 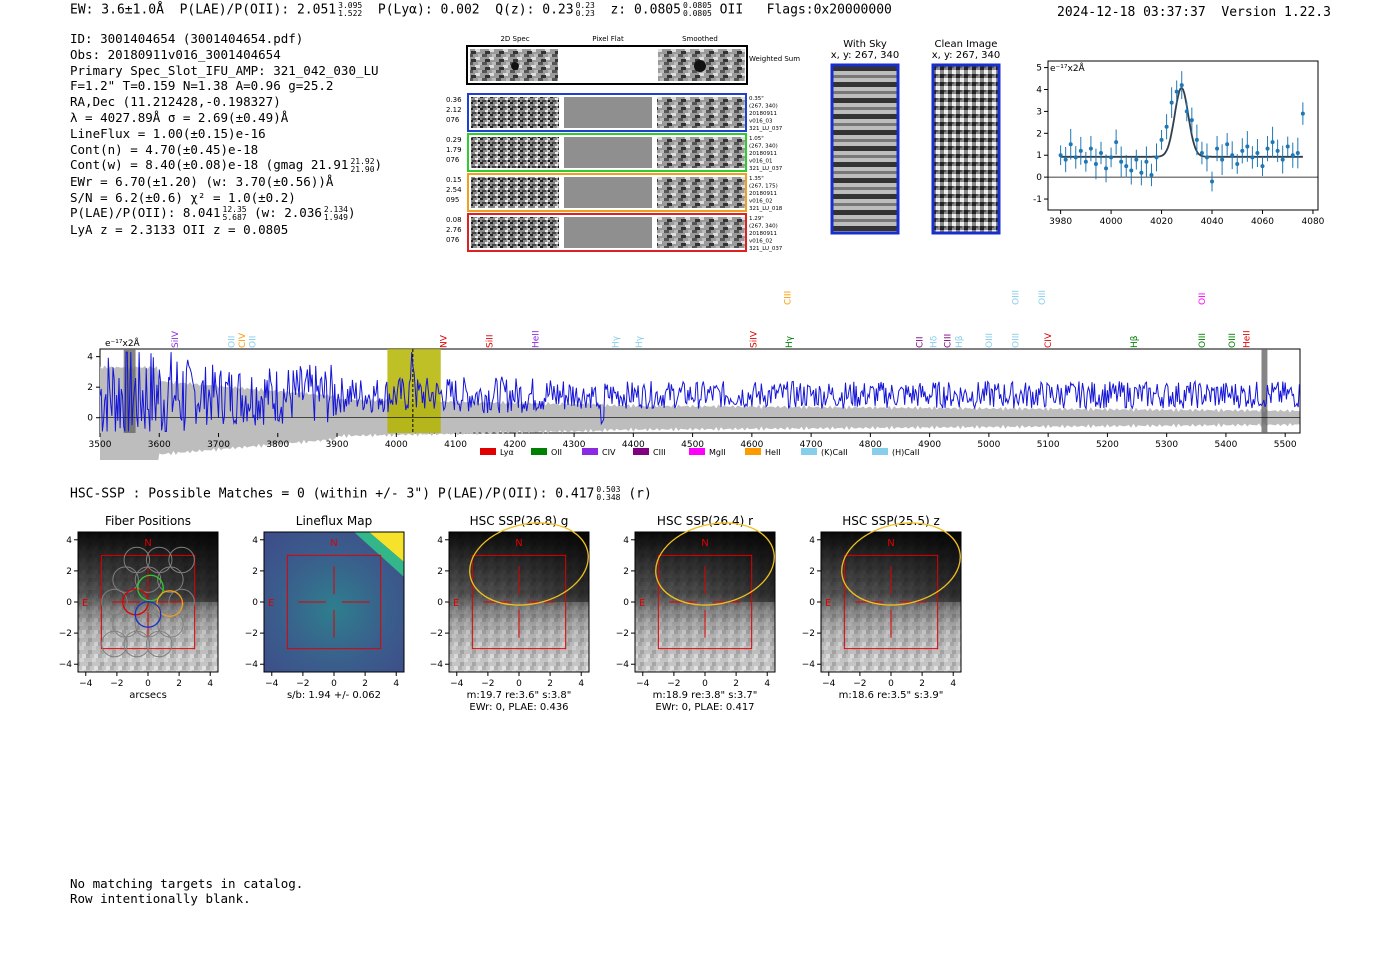 What do you see at coordinates (1264, 391) in the screenshot?
I see `spectrum-mask-right` at bounding box center [1264, 391].